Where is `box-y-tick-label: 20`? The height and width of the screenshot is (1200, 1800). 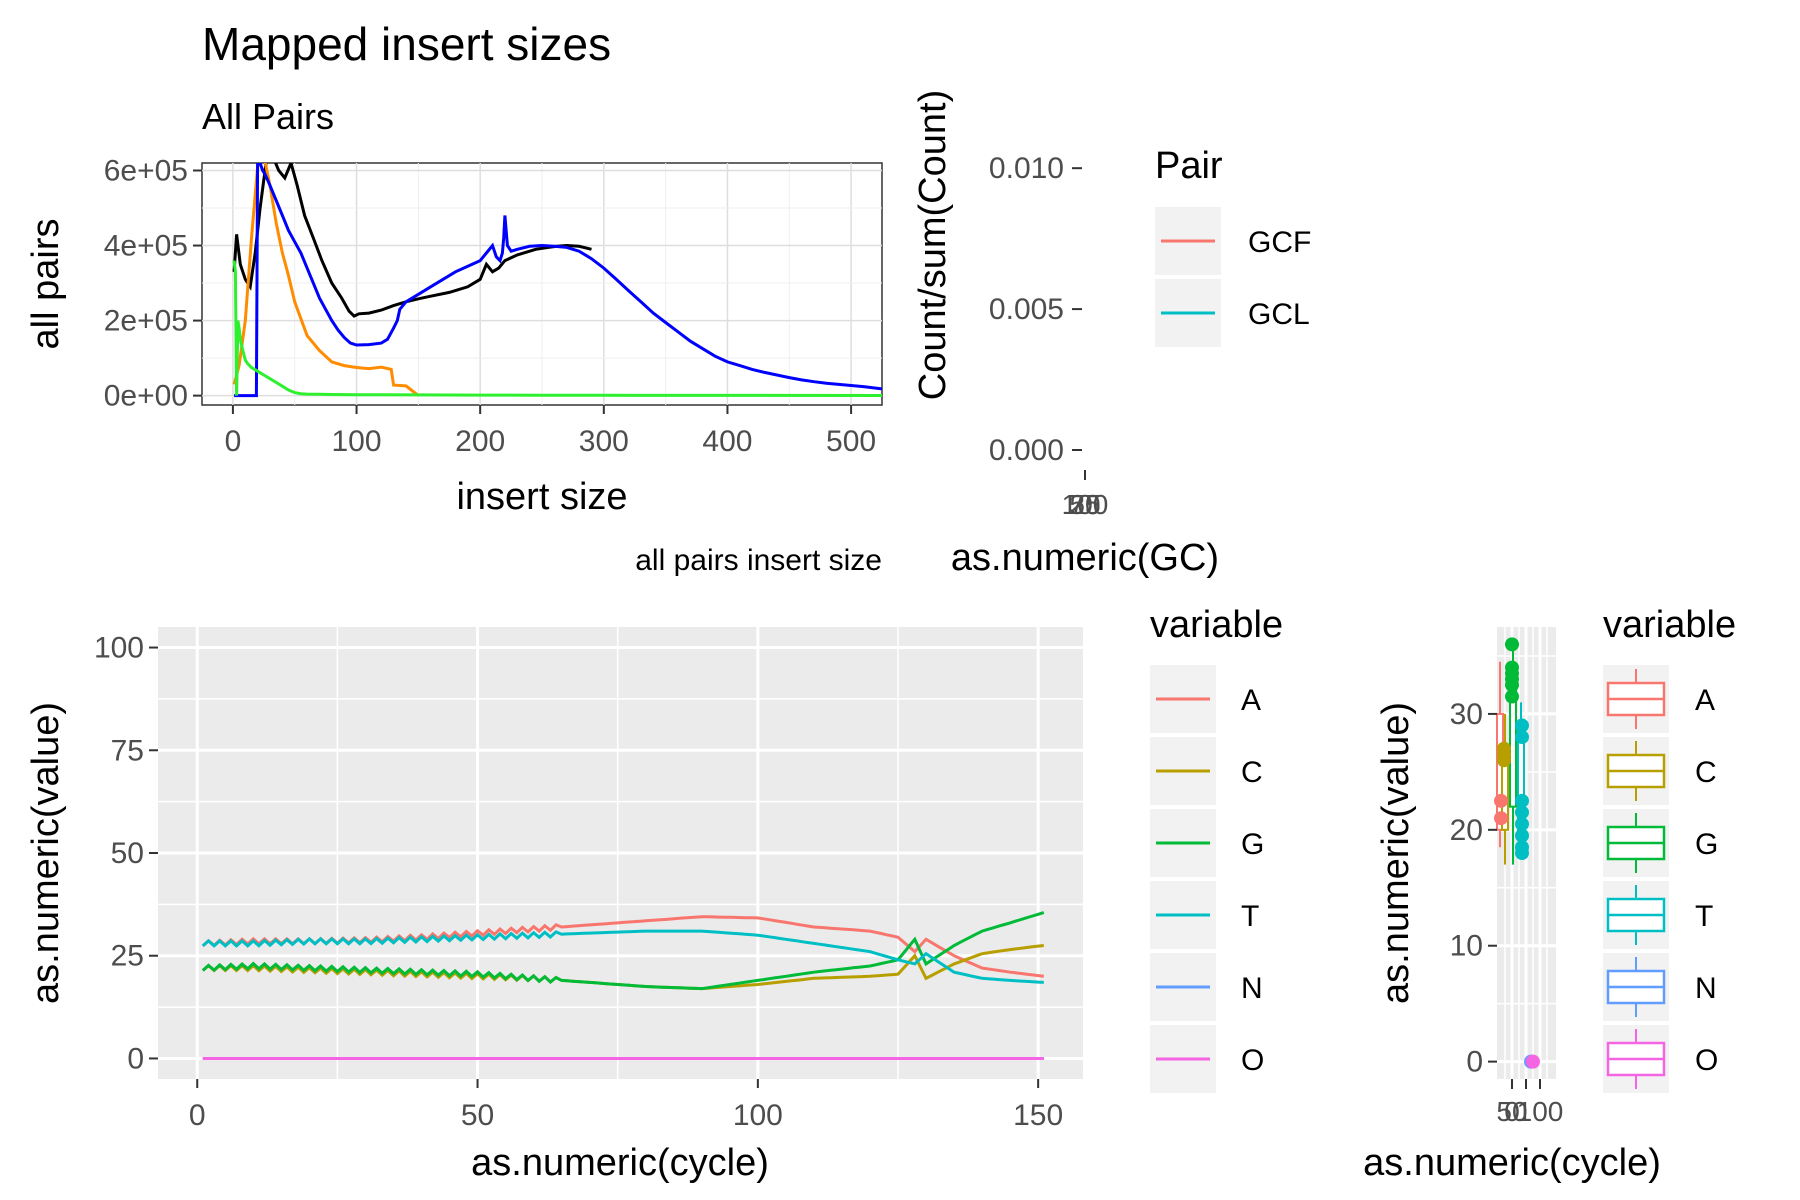
box-y-tick-label: 20 is located at coordinates (1466, 830).